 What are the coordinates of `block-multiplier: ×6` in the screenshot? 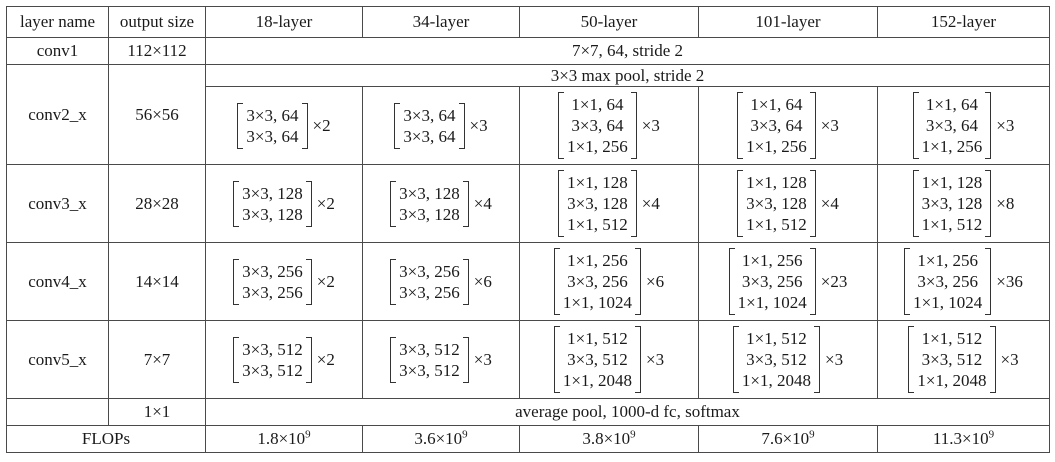 It's located at (482, 281).